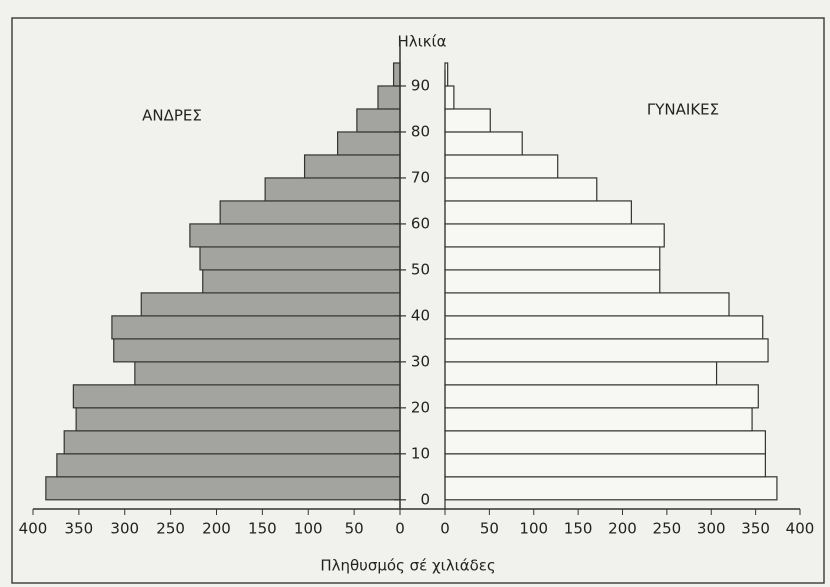 The width and height of the screenshot is (830, 587). Describe the element at coordinates (420, 361) in the screenshot. I see `y-tick-label: 30` at that location.